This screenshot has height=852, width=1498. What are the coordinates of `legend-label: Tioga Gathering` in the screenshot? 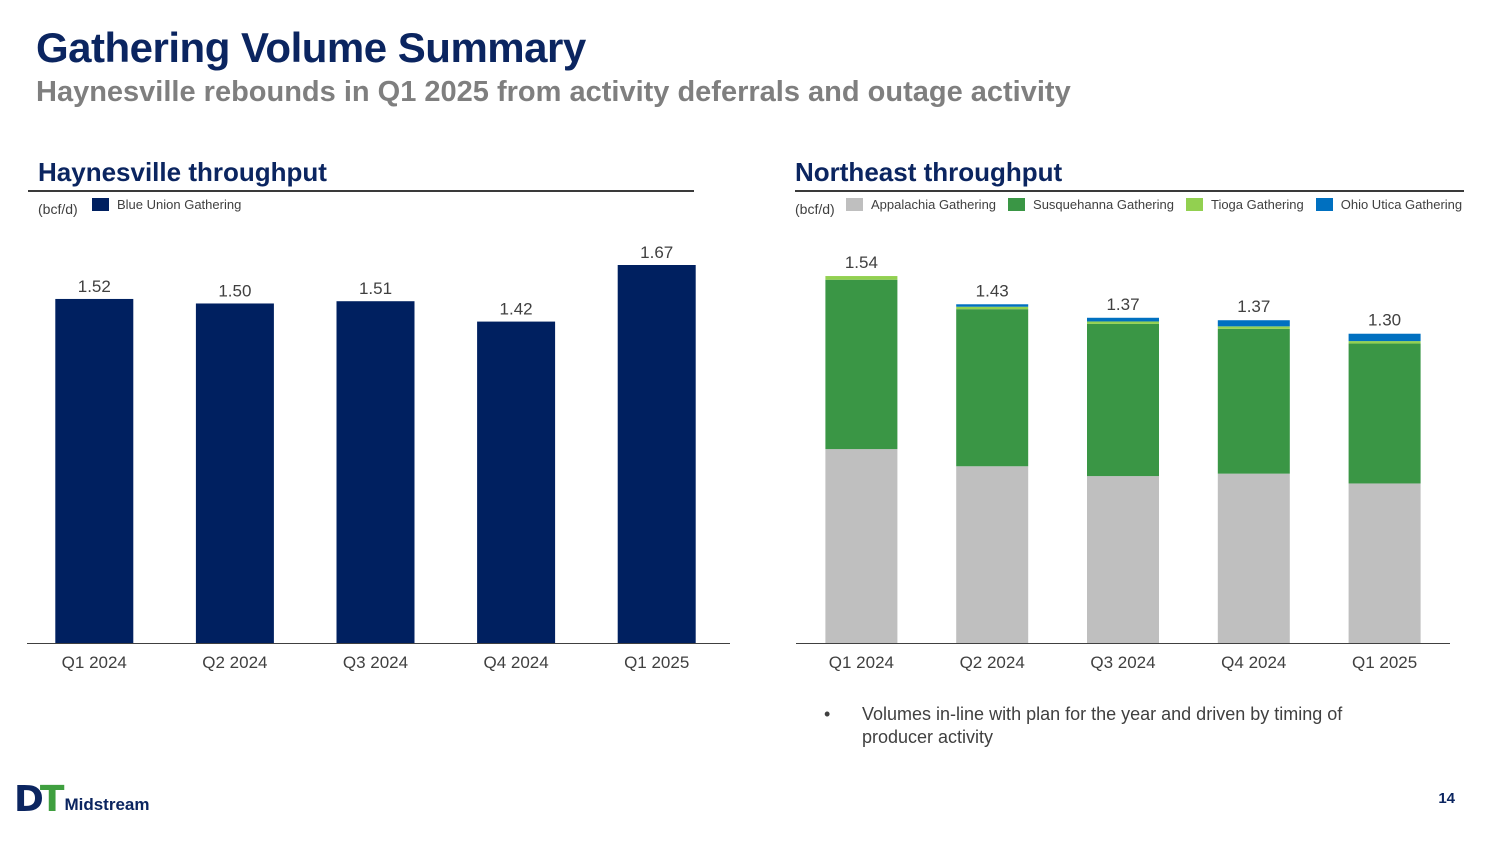 It's located at (1257, 204).